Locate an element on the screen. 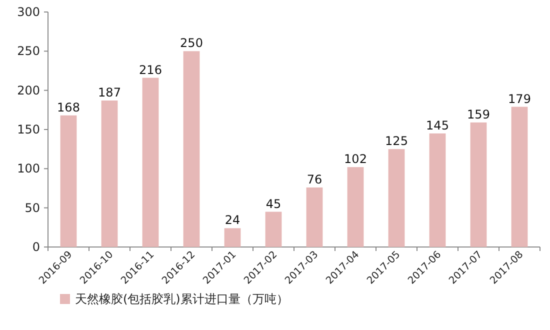  data-label: 45 is located at coordinates (274, 203).